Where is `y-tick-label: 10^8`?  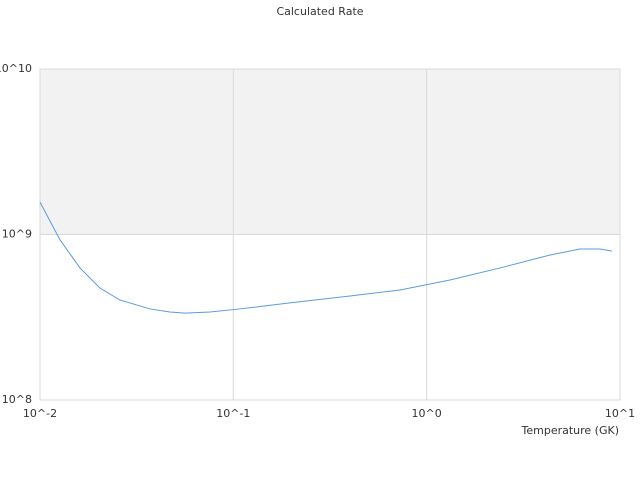 y-tick-label: 10^8 is located at coordinates (17, 399).